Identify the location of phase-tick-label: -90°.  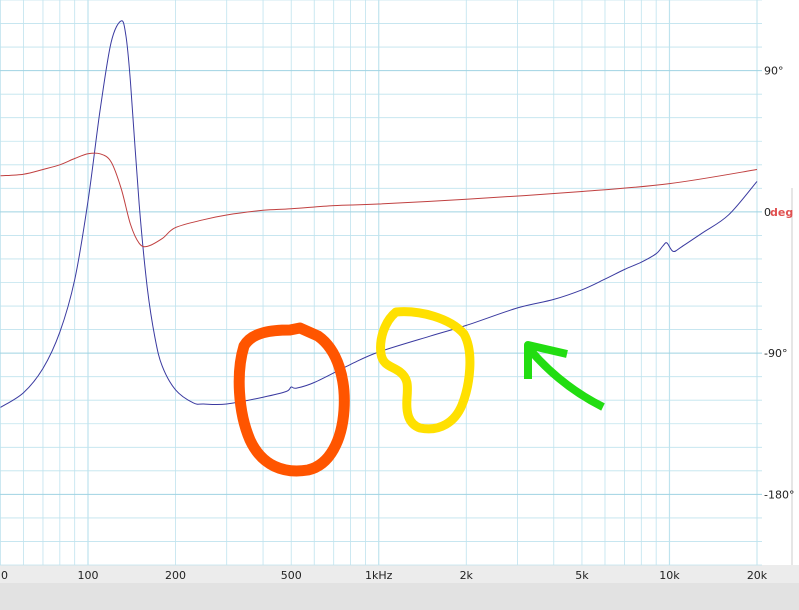
(775, 353).